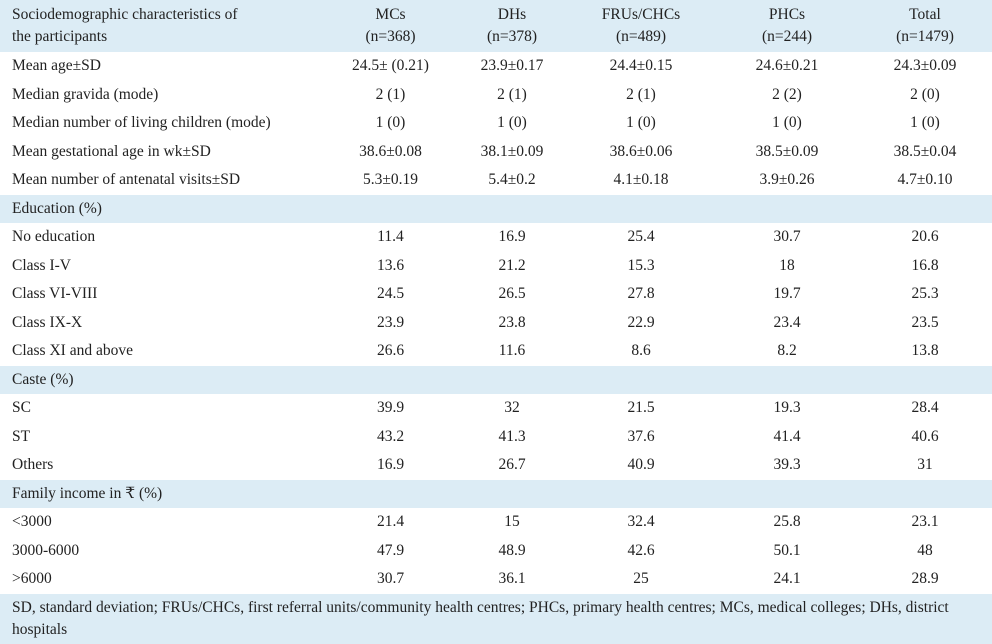 The width and height of the screenshot is (992, 644). I want to click on column-header-phcs: PHCs (n=244), so click(787, 26).